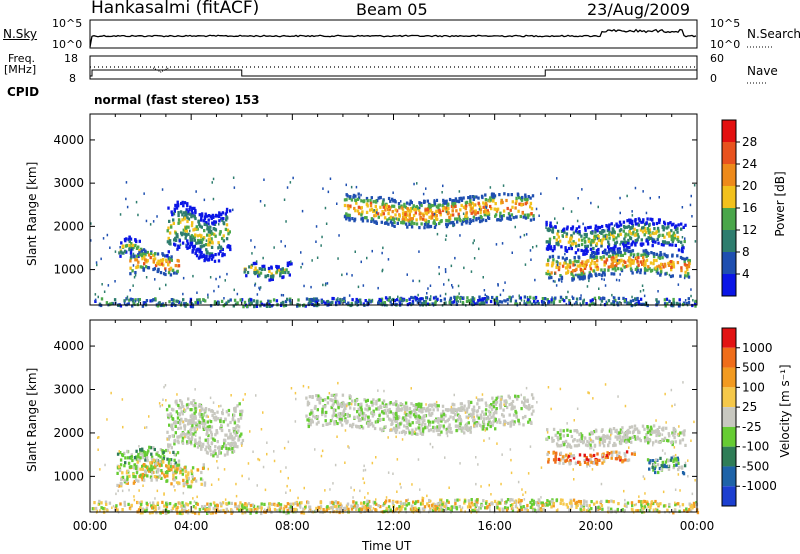  What do you see at coordinates (759, 486) in the screenshot?
I see `colorbar-tick-label: -1000` at bounding box center [759, 486].